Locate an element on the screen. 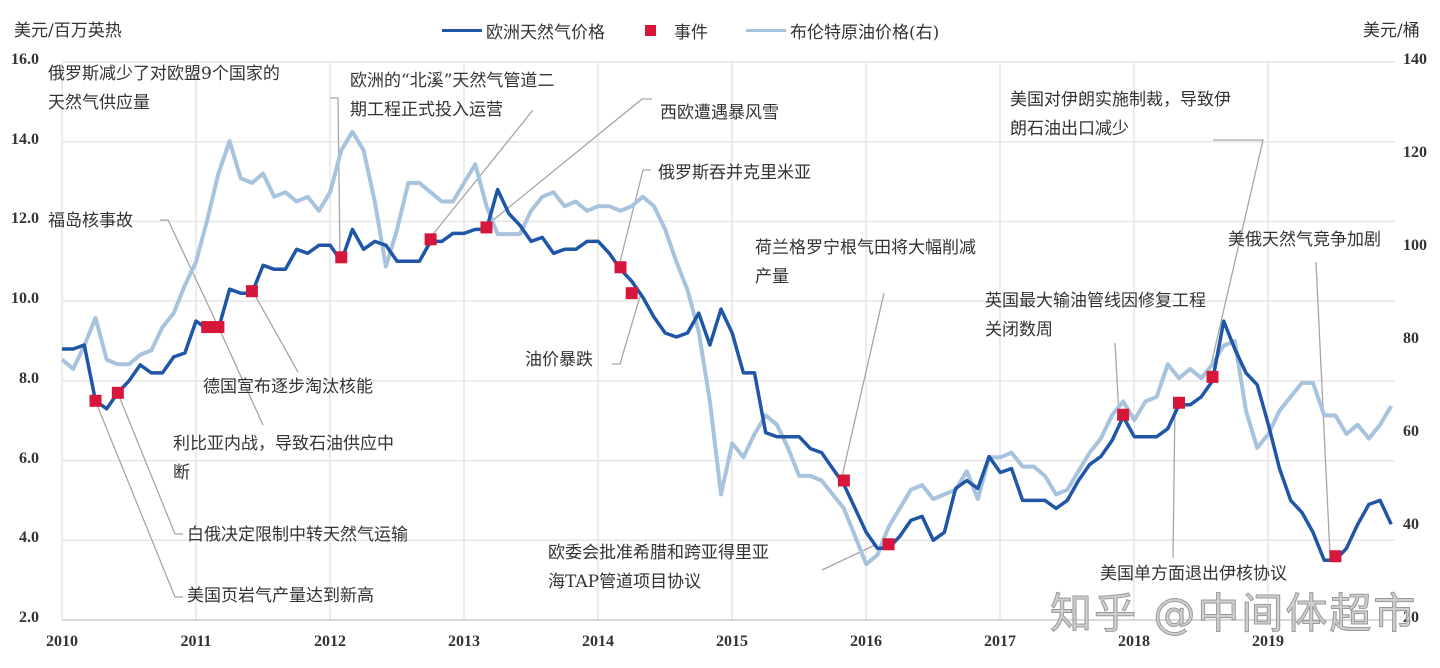 The image size is (1440, 668). y-left-tick: 16.0 is located at coordinates (25, 59).